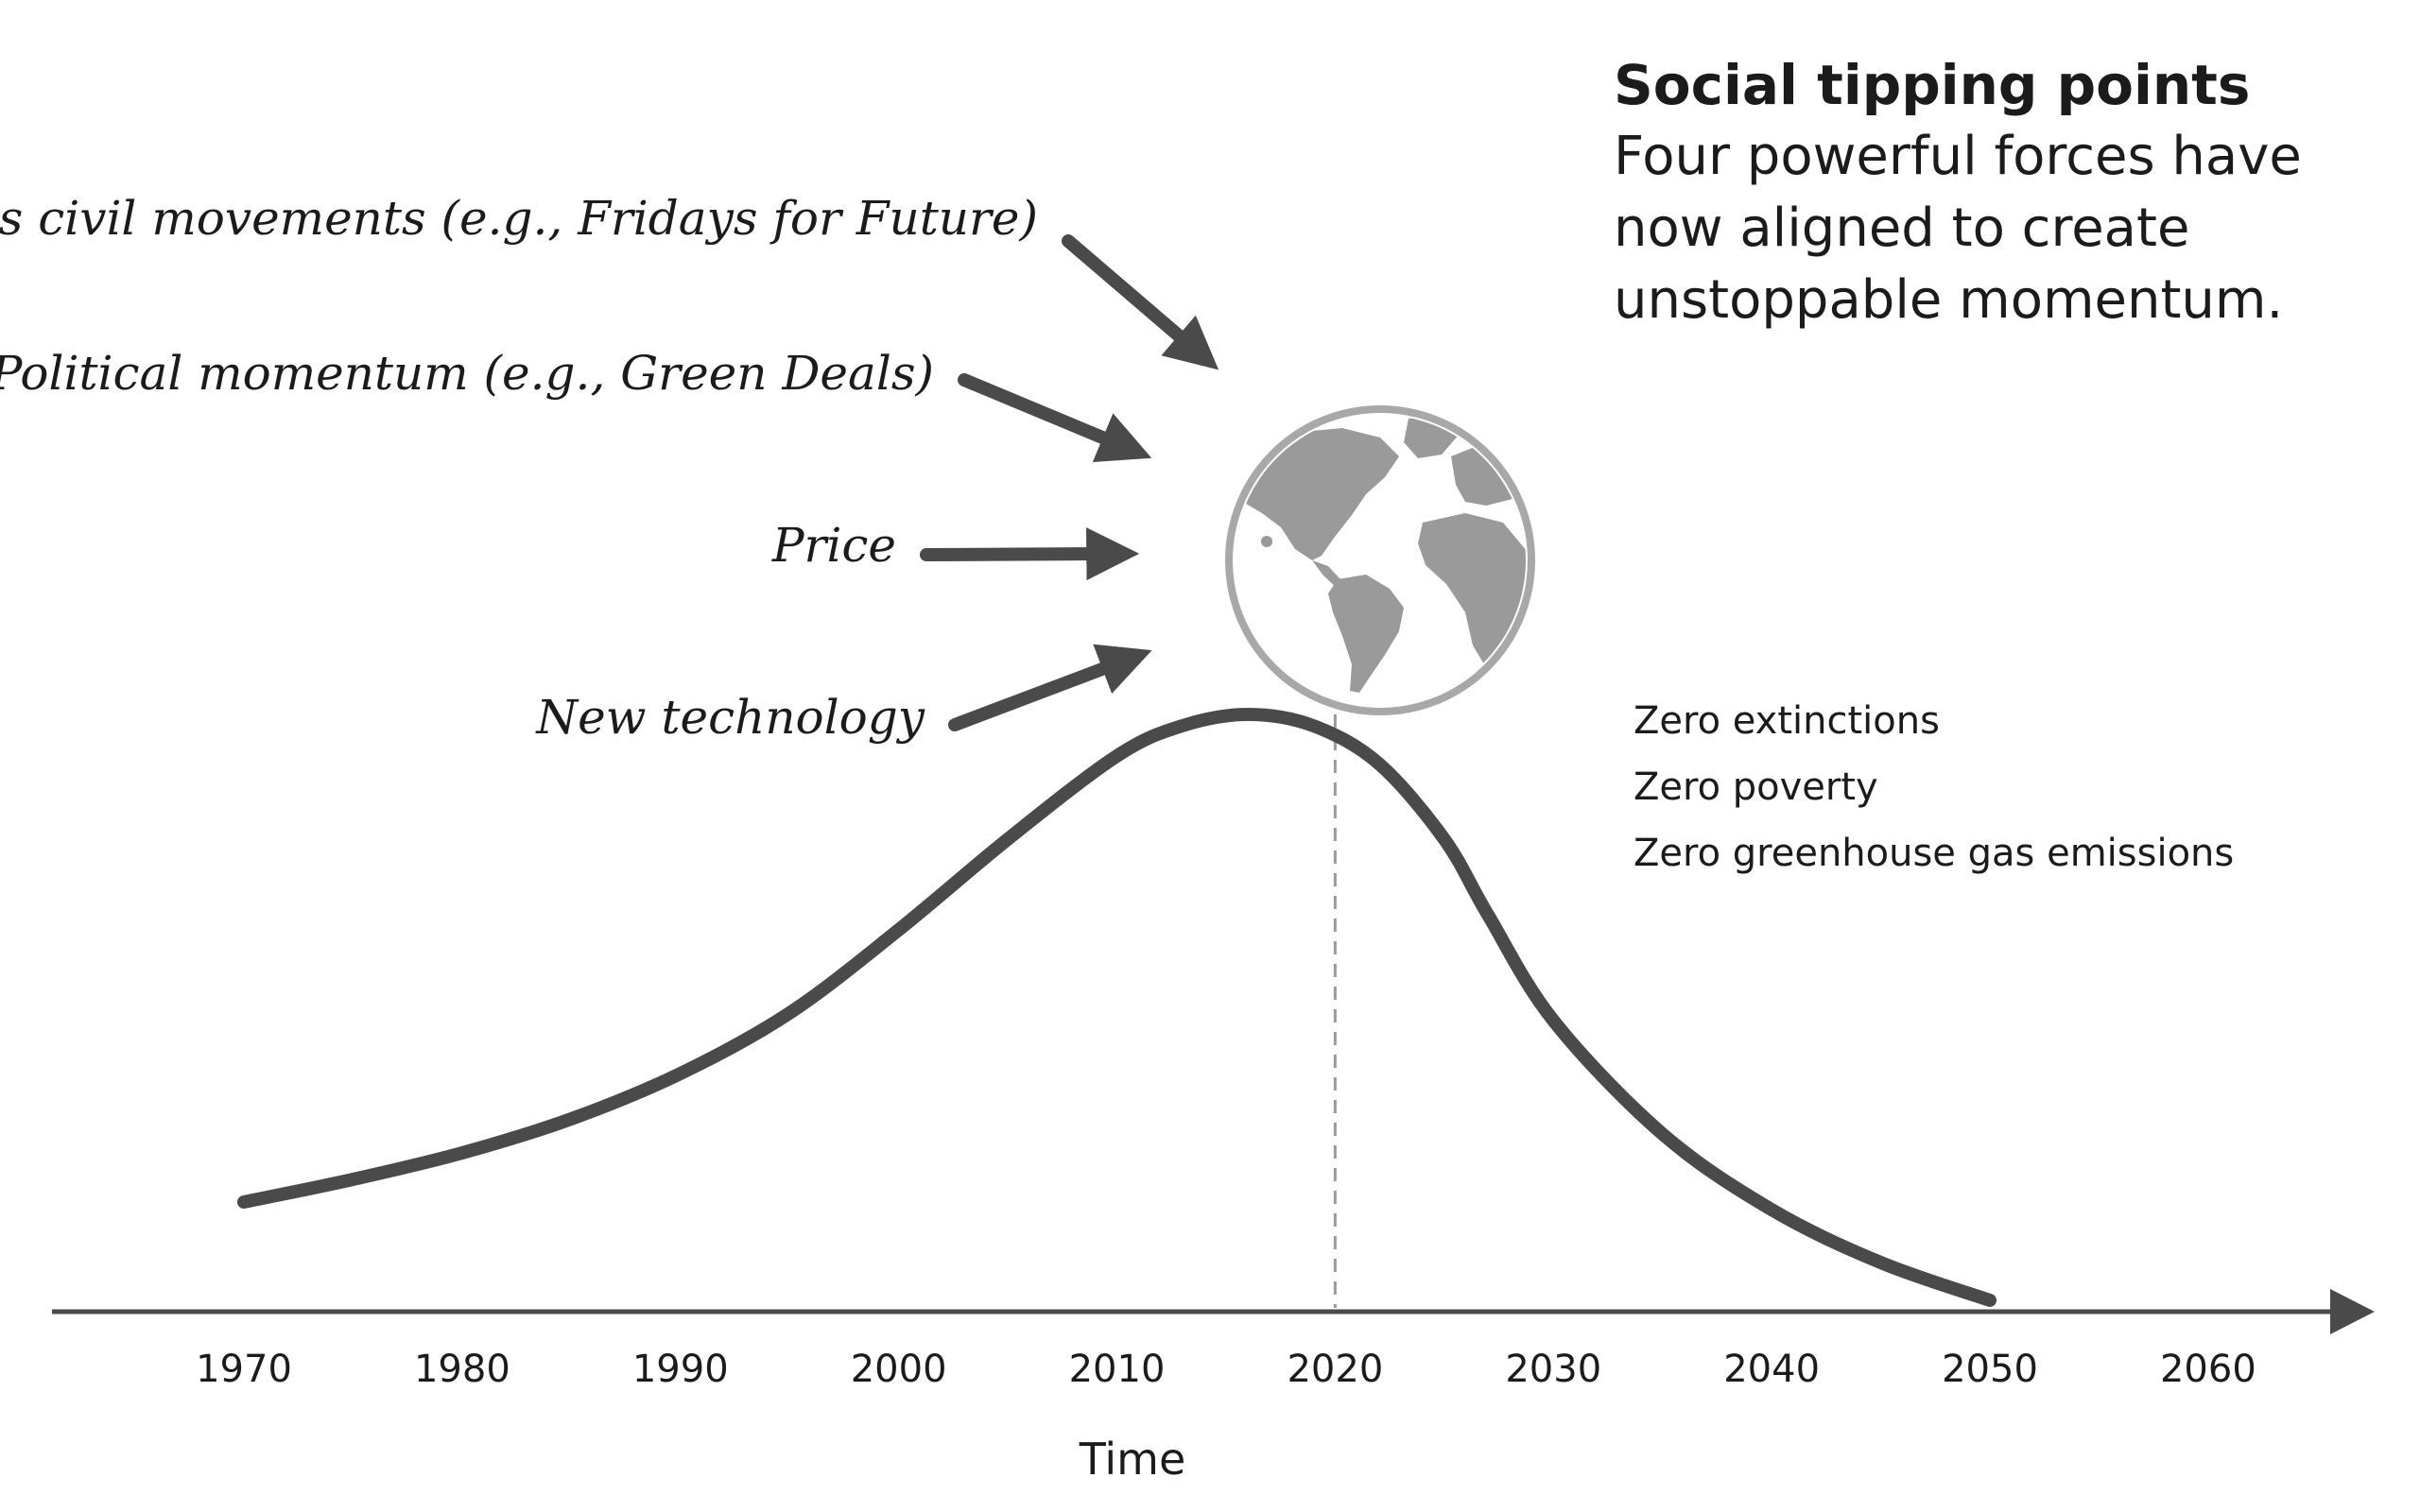 This screenshot has height=1512, width=2420. What do you see at coordinates (2208, 1369) in the screenshot?
I see `x-tick-label-2060: 2060` at bounding box center [2208, 1369].